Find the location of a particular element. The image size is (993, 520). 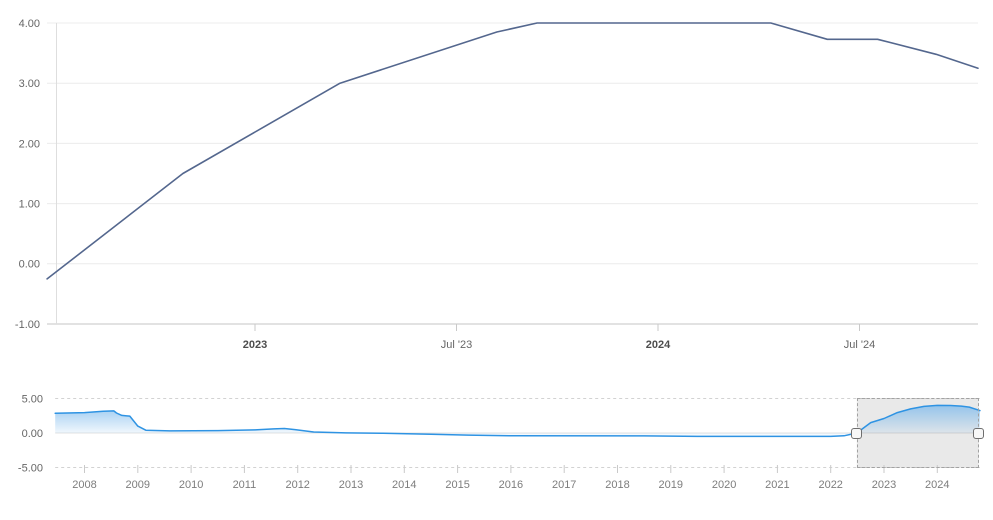

main-x-axis-label: 2023 is located at coordinates (255, 345).